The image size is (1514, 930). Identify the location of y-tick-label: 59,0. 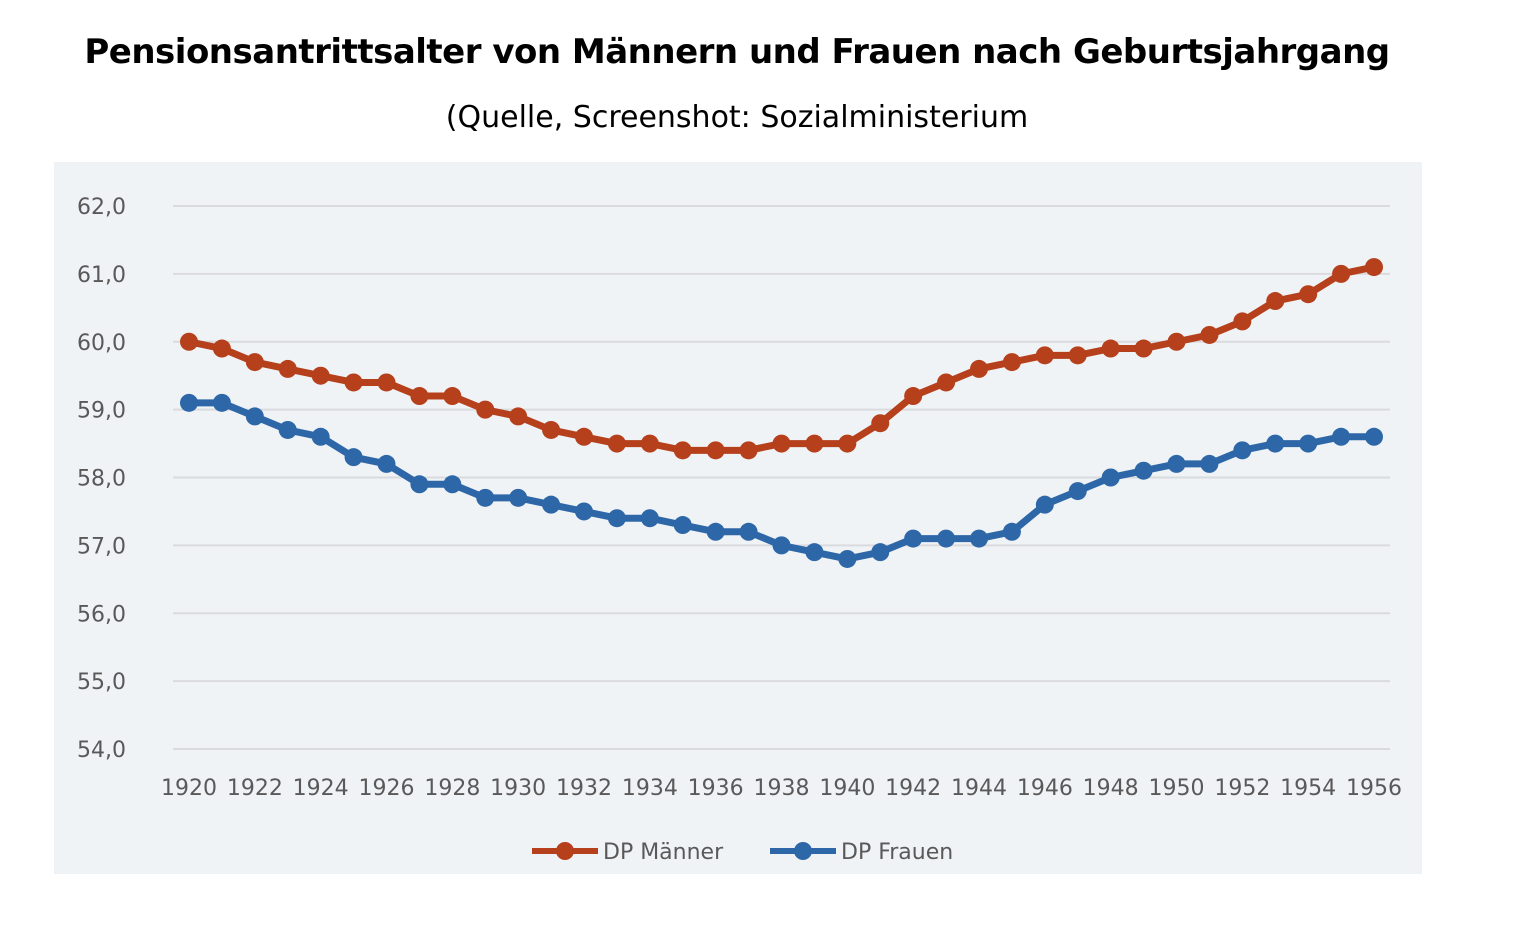
(101, 411).